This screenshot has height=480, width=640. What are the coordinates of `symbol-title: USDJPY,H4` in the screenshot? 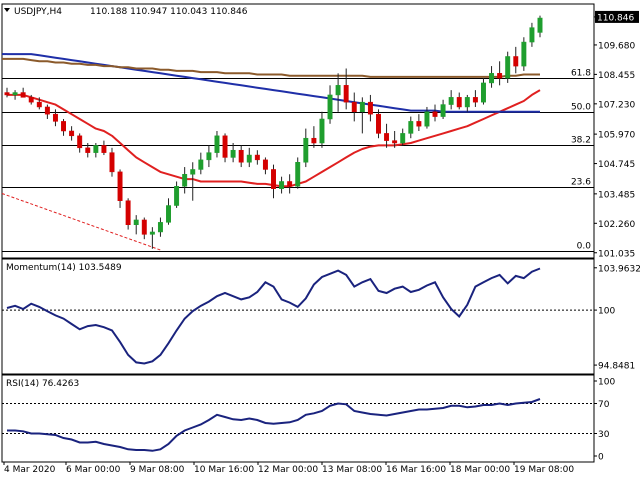 It's located at (38, 12).